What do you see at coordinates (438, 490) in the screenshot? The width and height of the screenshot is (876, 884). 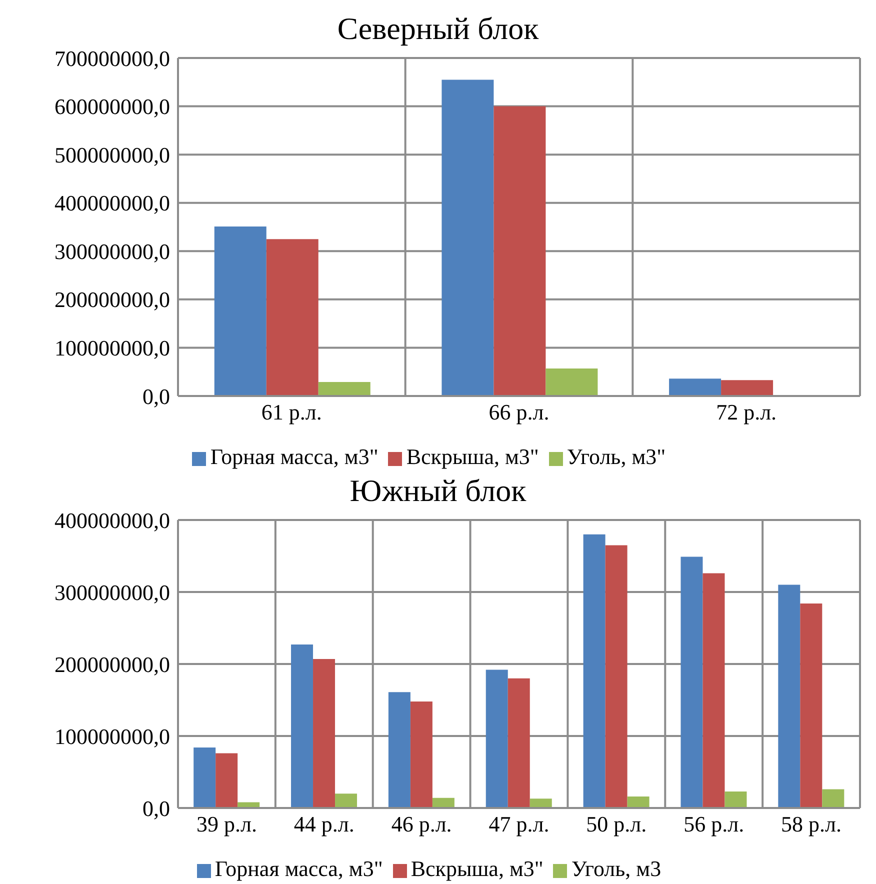 I see `chart-title: Южный блок` at bounding box center [438, 490].